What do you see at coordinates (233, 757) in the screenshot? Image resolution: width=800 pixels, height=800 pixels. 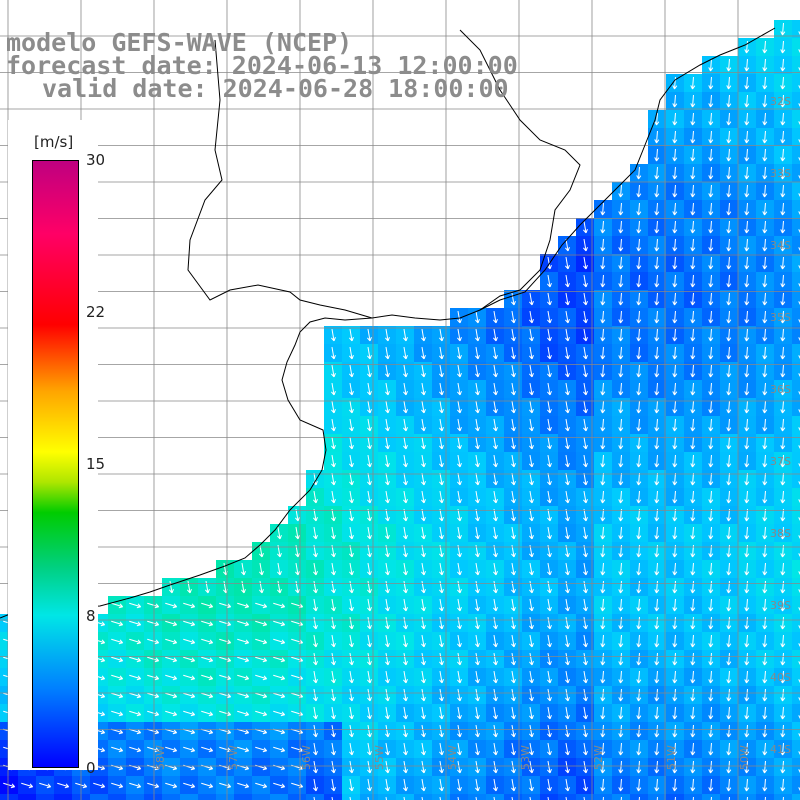 I see `lon-label: 57W` at bounding box center [233, 757].